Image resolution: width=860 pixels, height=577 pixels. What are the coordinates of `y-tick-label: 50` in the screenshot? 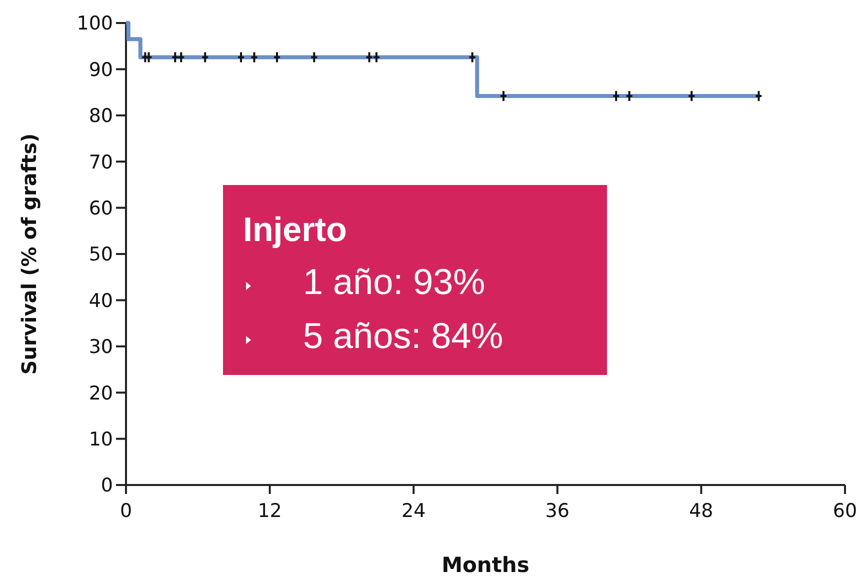 It's located at (100, 255).